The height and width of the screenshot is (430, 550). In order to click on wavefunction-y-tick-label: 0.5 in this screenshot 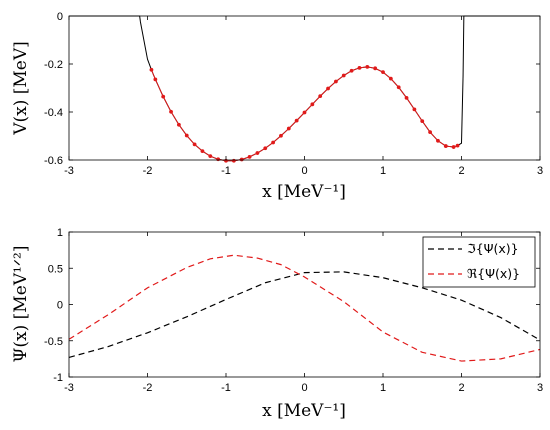, I will do `click(55, 269)`.